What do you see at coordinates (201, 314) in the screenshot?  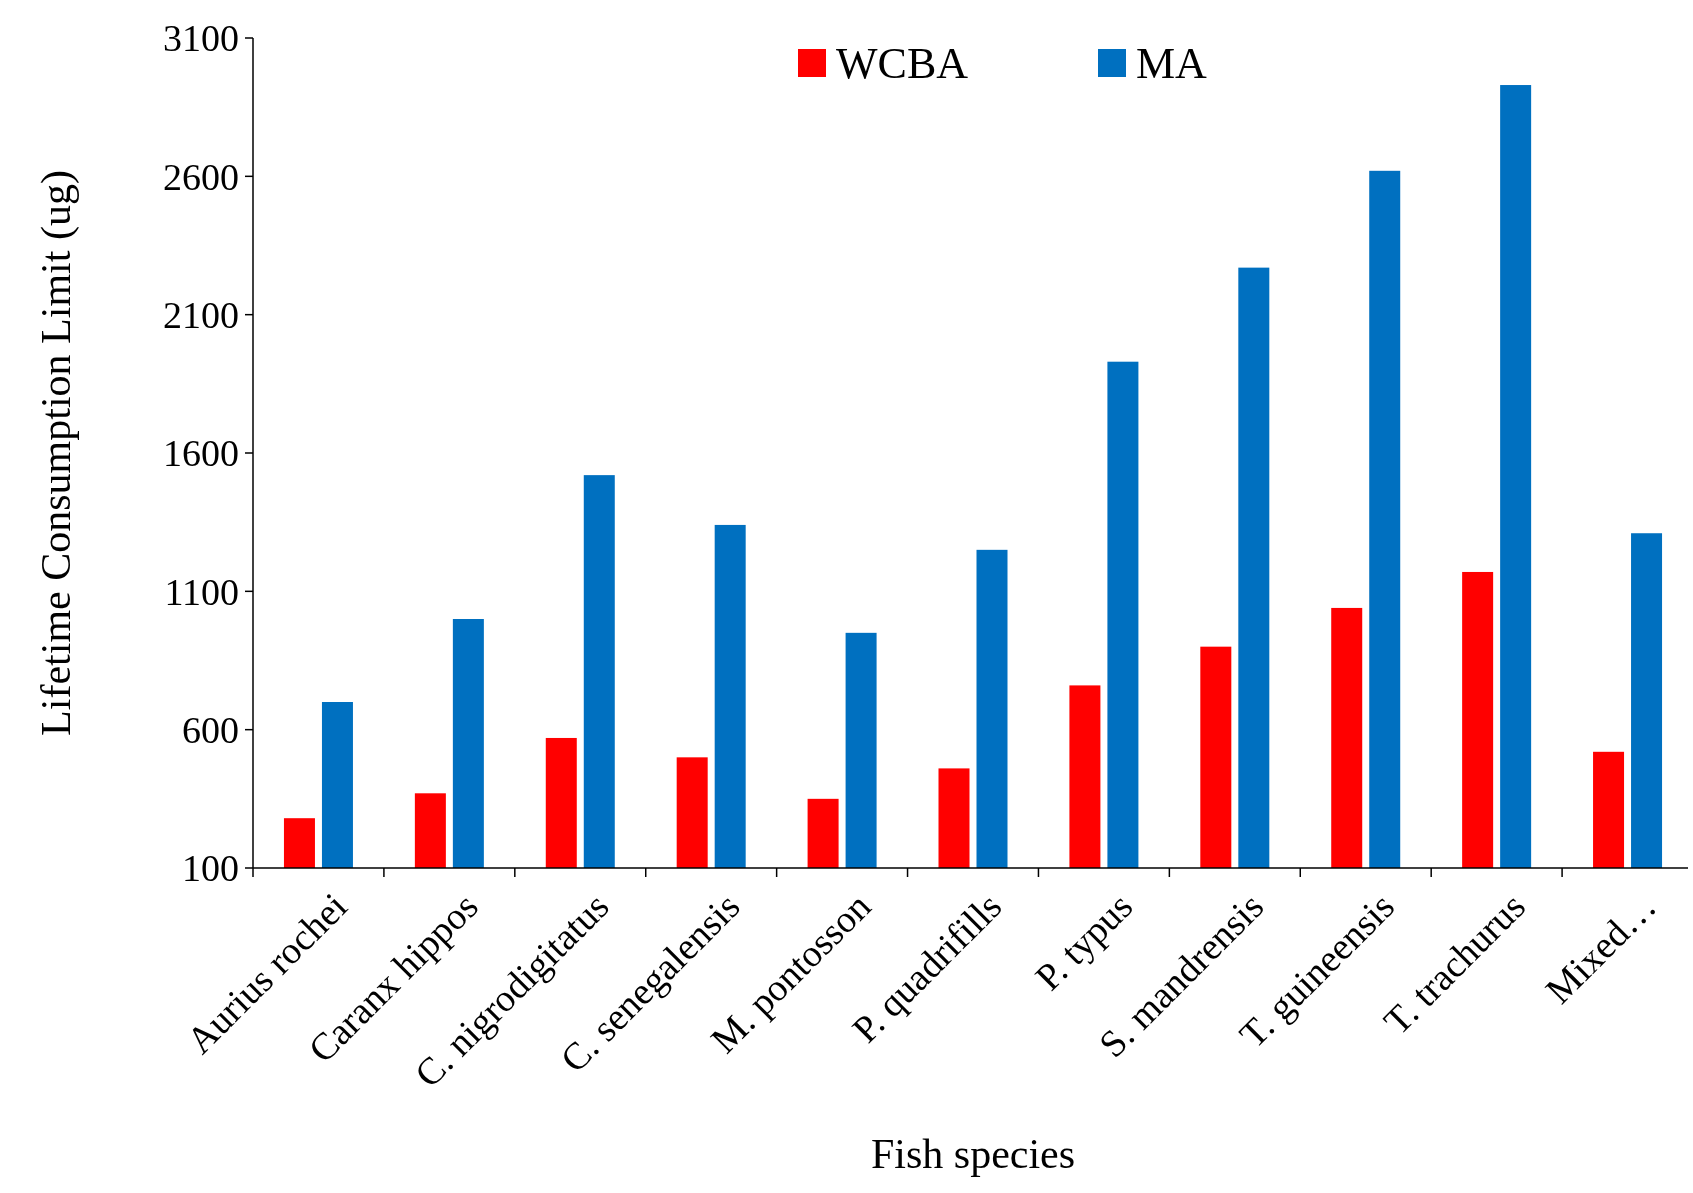 I see `y-tick-label: 2100` at bounding box center [201, 314].